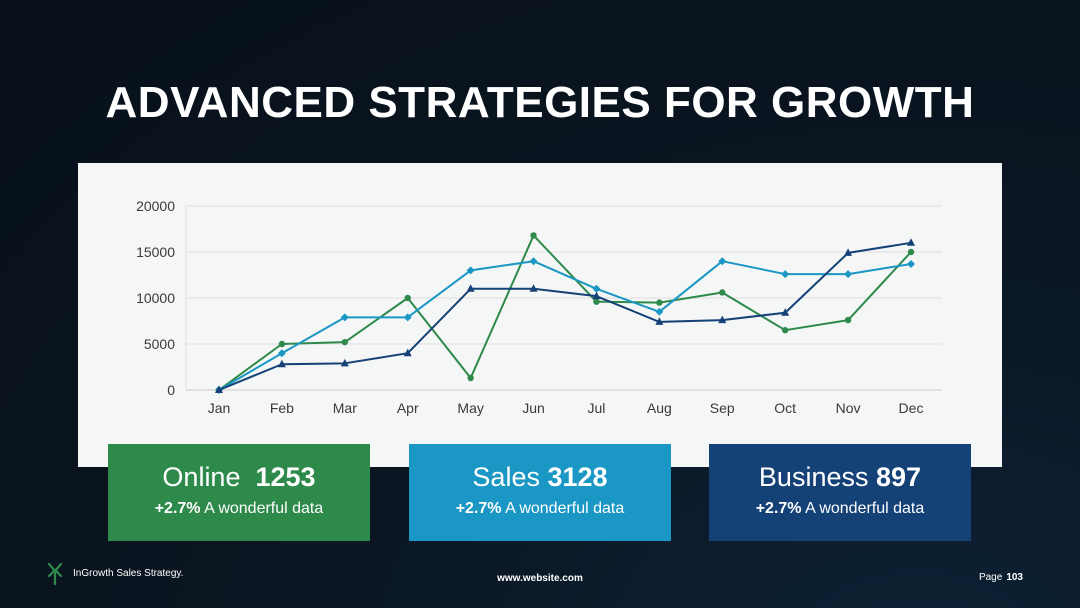 This screenshot has width=1080, height=608. What do you see at coordinates (813, 477) in the screenshot?
I see `card-business-label: Business` at bounding box center [813, 477].